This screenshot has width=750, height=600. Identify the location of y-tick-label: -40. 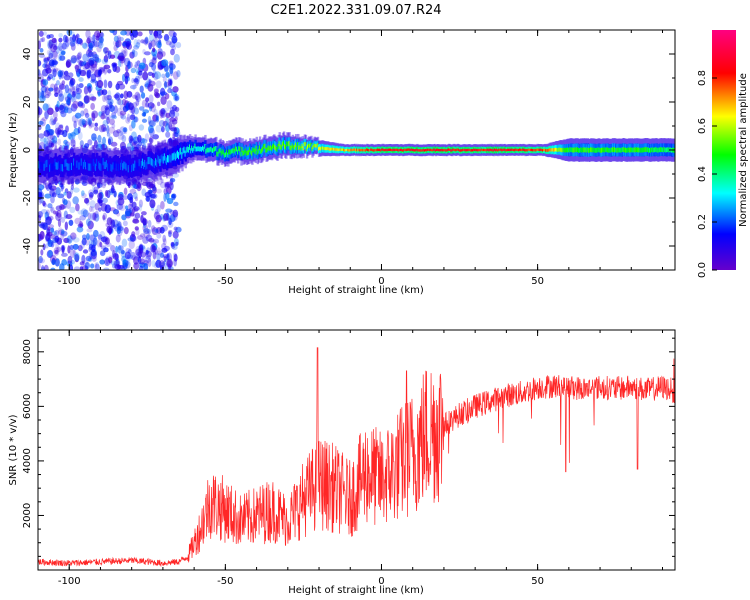
(27, 246).